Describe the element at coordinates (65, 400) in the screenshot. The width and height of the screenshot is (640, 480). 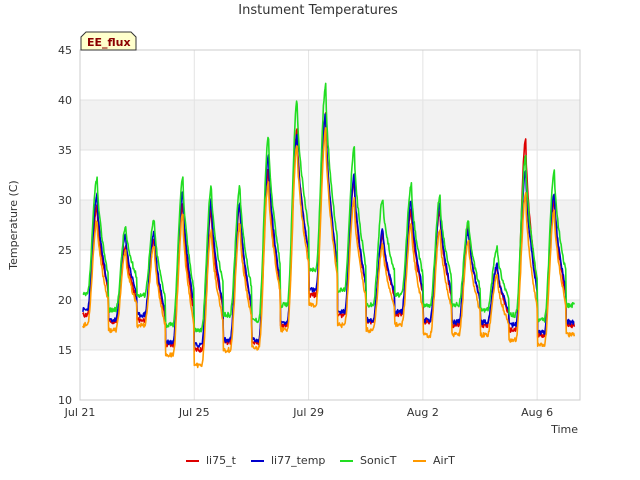
I see `y-tick-label: 10` at that location.